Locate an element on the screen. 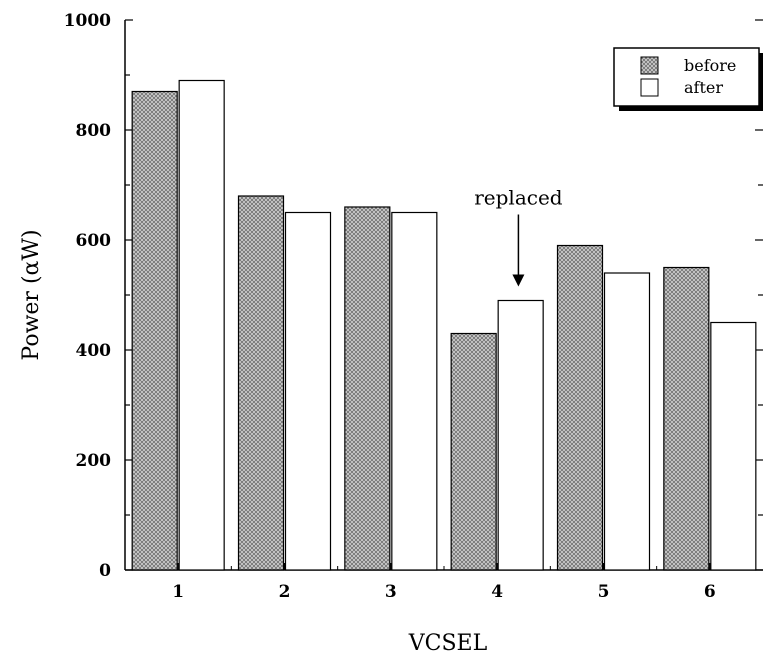 The width and height of the screenshot is (763, 664). legend-box is located at coordinates (686, 77).